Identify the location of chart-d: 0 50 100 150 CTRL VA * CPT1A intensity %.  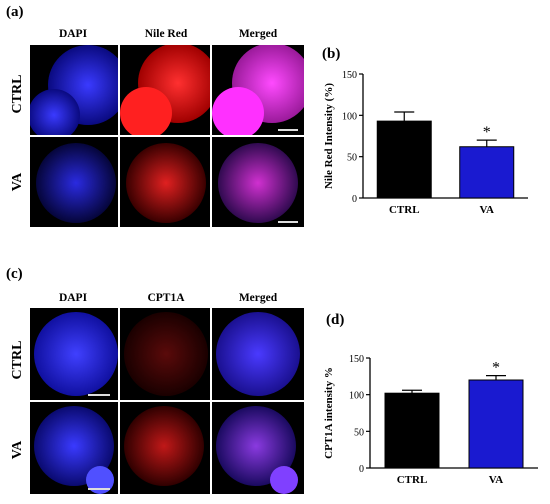
(430, 420).